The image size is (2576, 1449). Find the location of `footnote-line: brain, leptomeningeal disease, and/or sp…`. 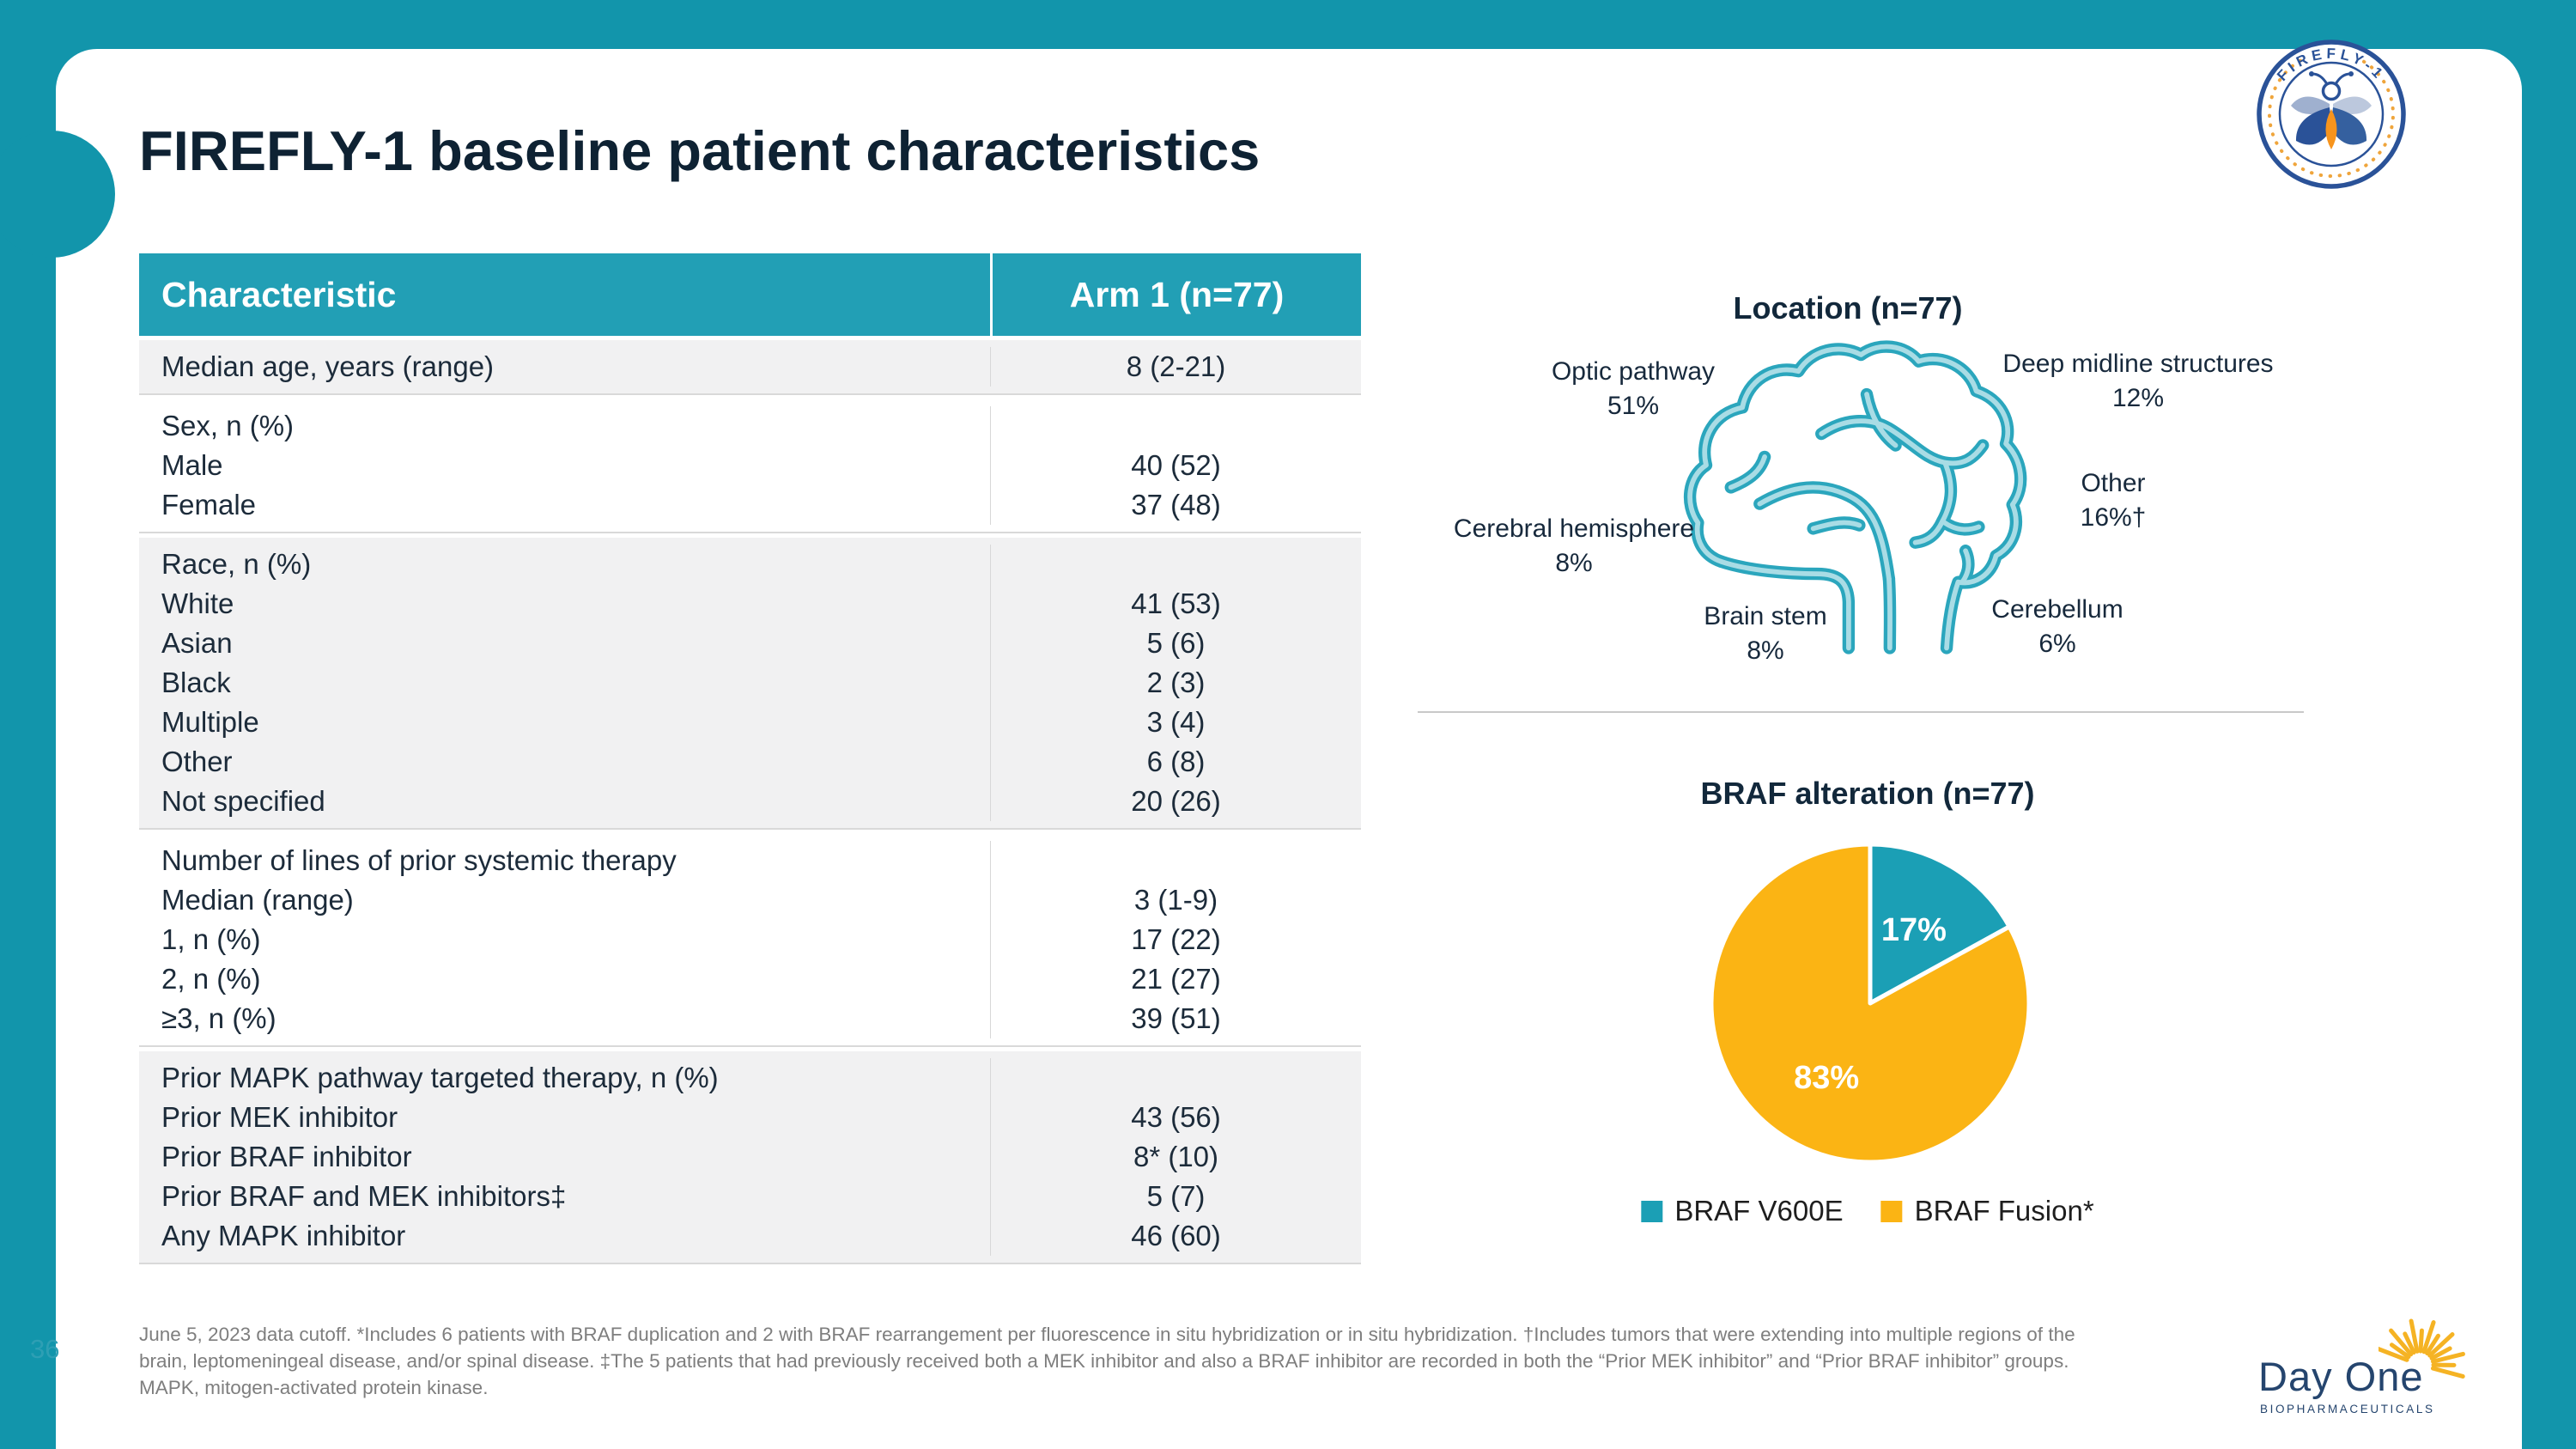

footnote-line: brain, leptomeningeal disease, and/or sp… is located at coordinates (1104, 1361).